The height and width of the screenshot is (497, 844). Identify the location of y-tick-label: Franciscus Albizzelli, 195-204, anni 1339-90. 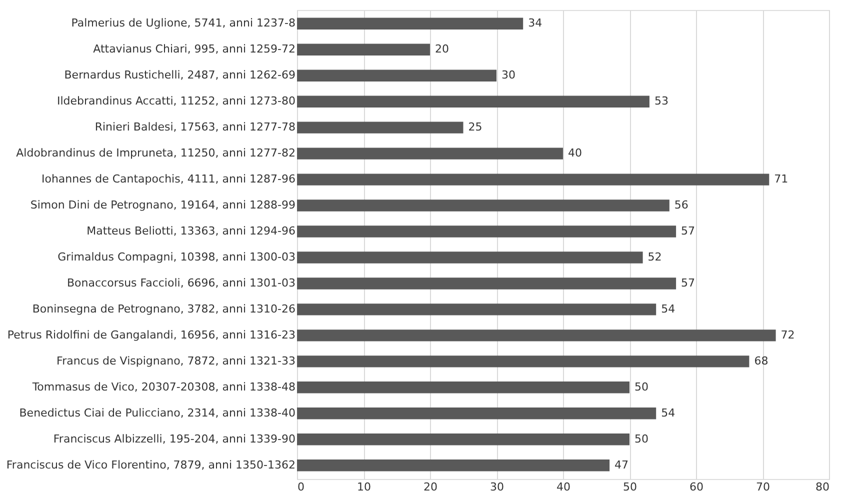
(174, 439).